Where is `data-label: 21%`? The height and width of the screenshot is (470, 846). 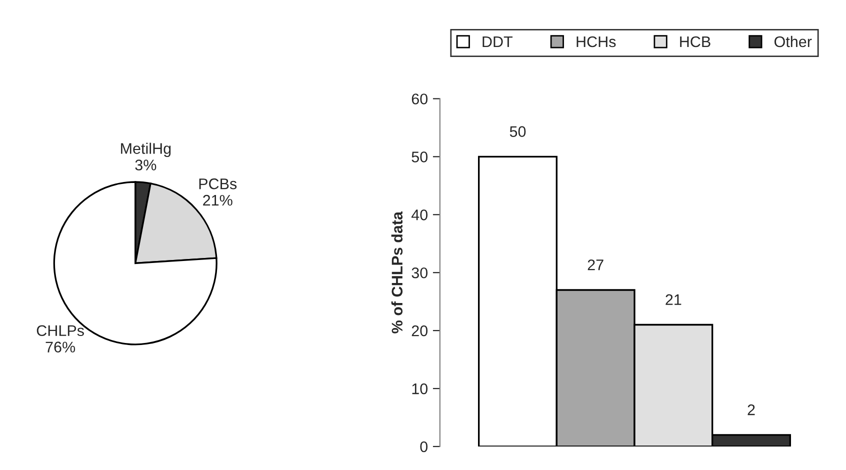 data-label: 21% is located at coordinates (217, 200).